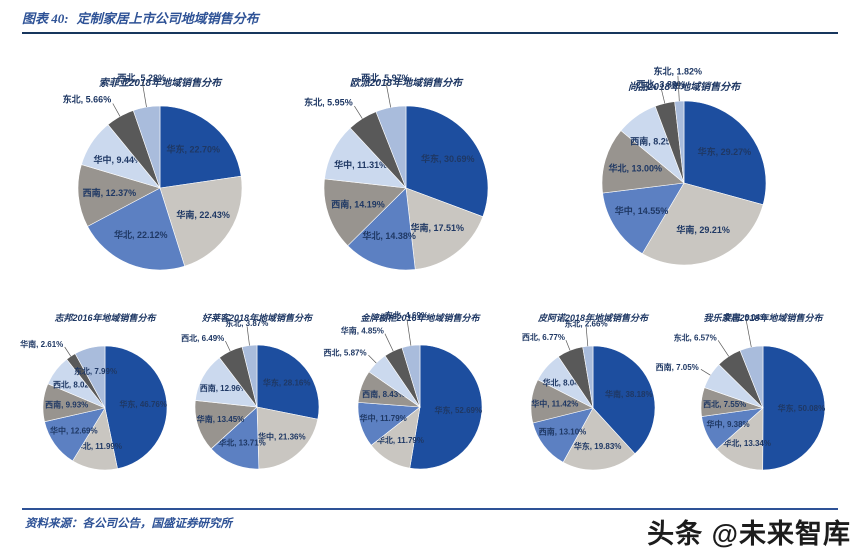 The height and width of the screenshot is (554, 859). Describe the element at coordinates (202, 338) in the screenshot. I see `slice-label: 西北, 6.49%` at that location.